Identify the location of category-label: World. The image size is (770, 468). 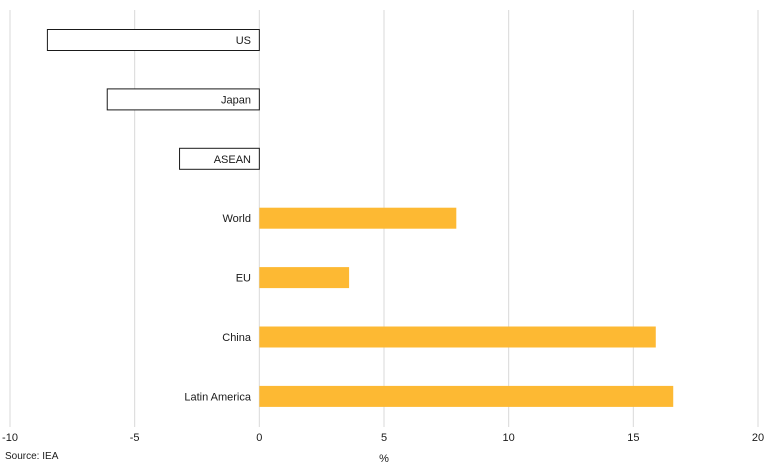
(236, 219).